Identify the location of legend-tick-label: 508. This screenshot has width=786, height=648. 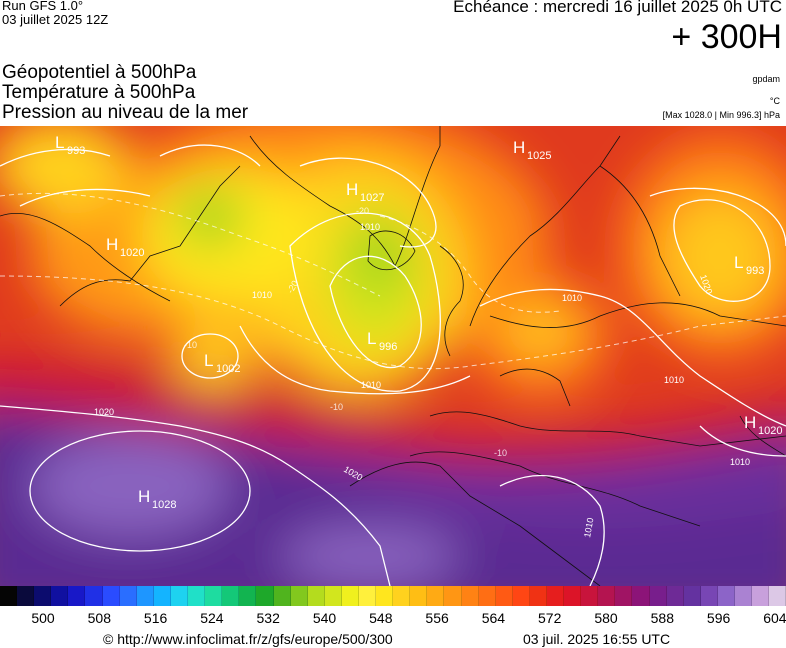
(99, 618).